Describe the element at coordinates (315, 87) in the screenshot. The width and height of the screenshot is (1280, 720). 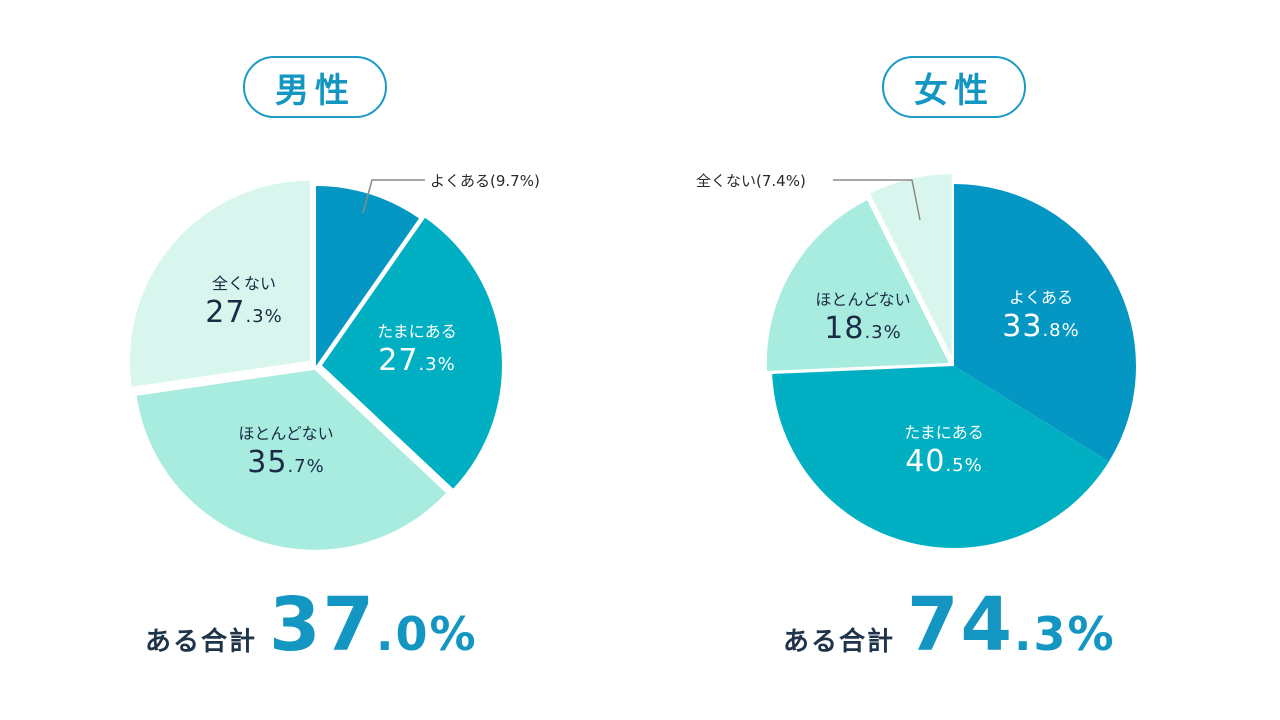
I see `male-title: 男性` at that location.